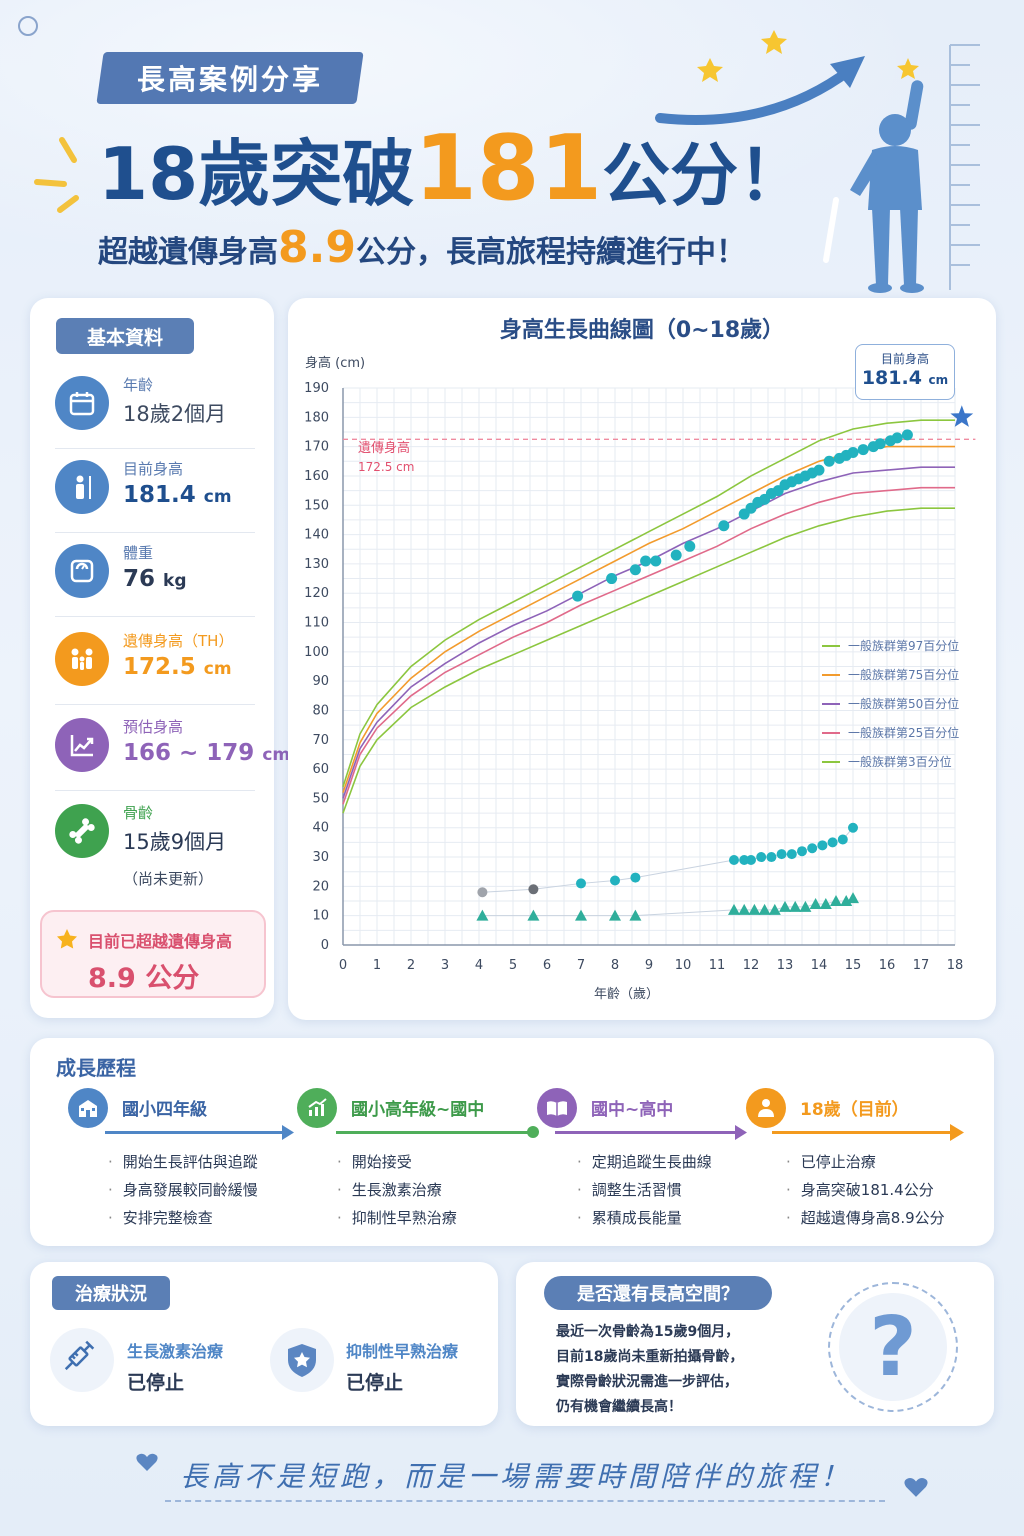 This screenshot has width=1024, height=1536. What do you see at coordinates (887, 186) in the screenshot?
I see `boy-silhouette-icon` at bounding box center [887, 186].